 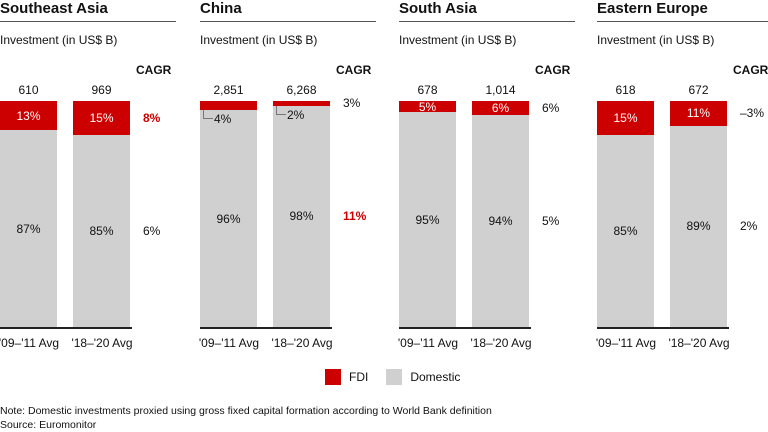 I want to click on domestic-label: 95%, so click(x=427, y=219).